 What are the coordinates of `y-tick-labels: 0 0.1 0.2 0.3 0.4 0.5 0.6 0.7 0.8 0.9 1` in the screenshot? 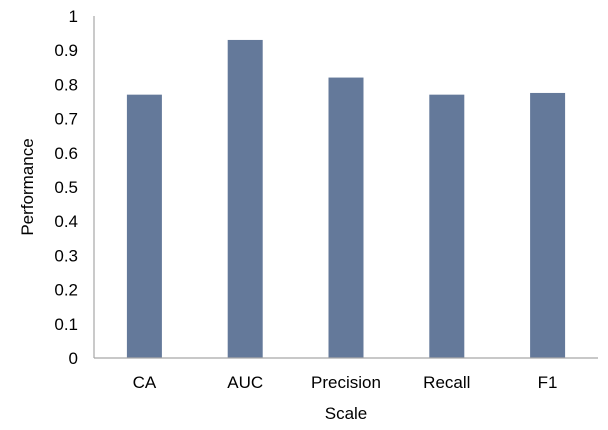 It's located at (66, 187).